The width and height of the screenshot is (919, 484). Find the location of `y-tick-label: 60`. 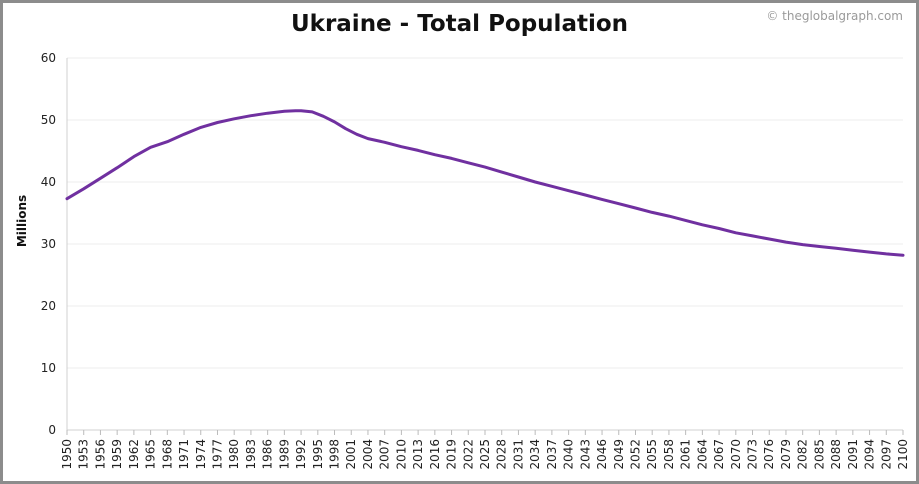

y-tick-label: 60 is located at coordinates (48, 58).